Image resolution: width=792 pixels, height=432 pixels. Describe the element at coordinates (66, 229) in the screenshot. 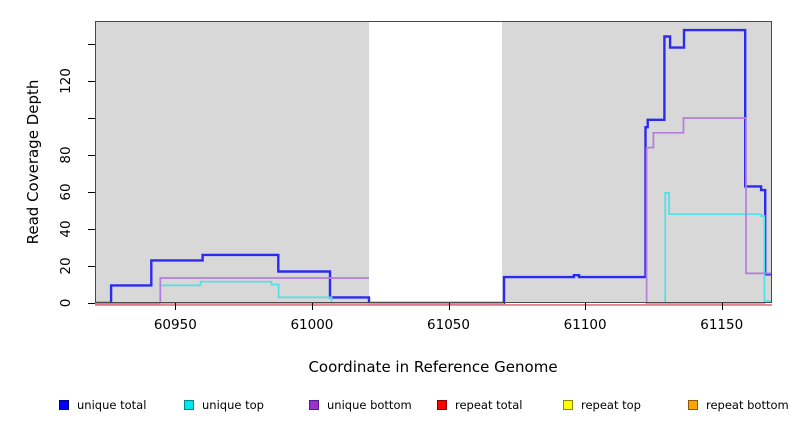

I see `y-tick-label: 40` at that location.